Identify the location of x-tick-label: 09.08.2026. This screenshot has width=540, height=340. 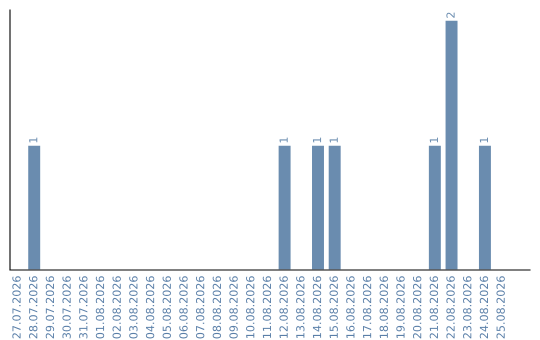
(233, 307).